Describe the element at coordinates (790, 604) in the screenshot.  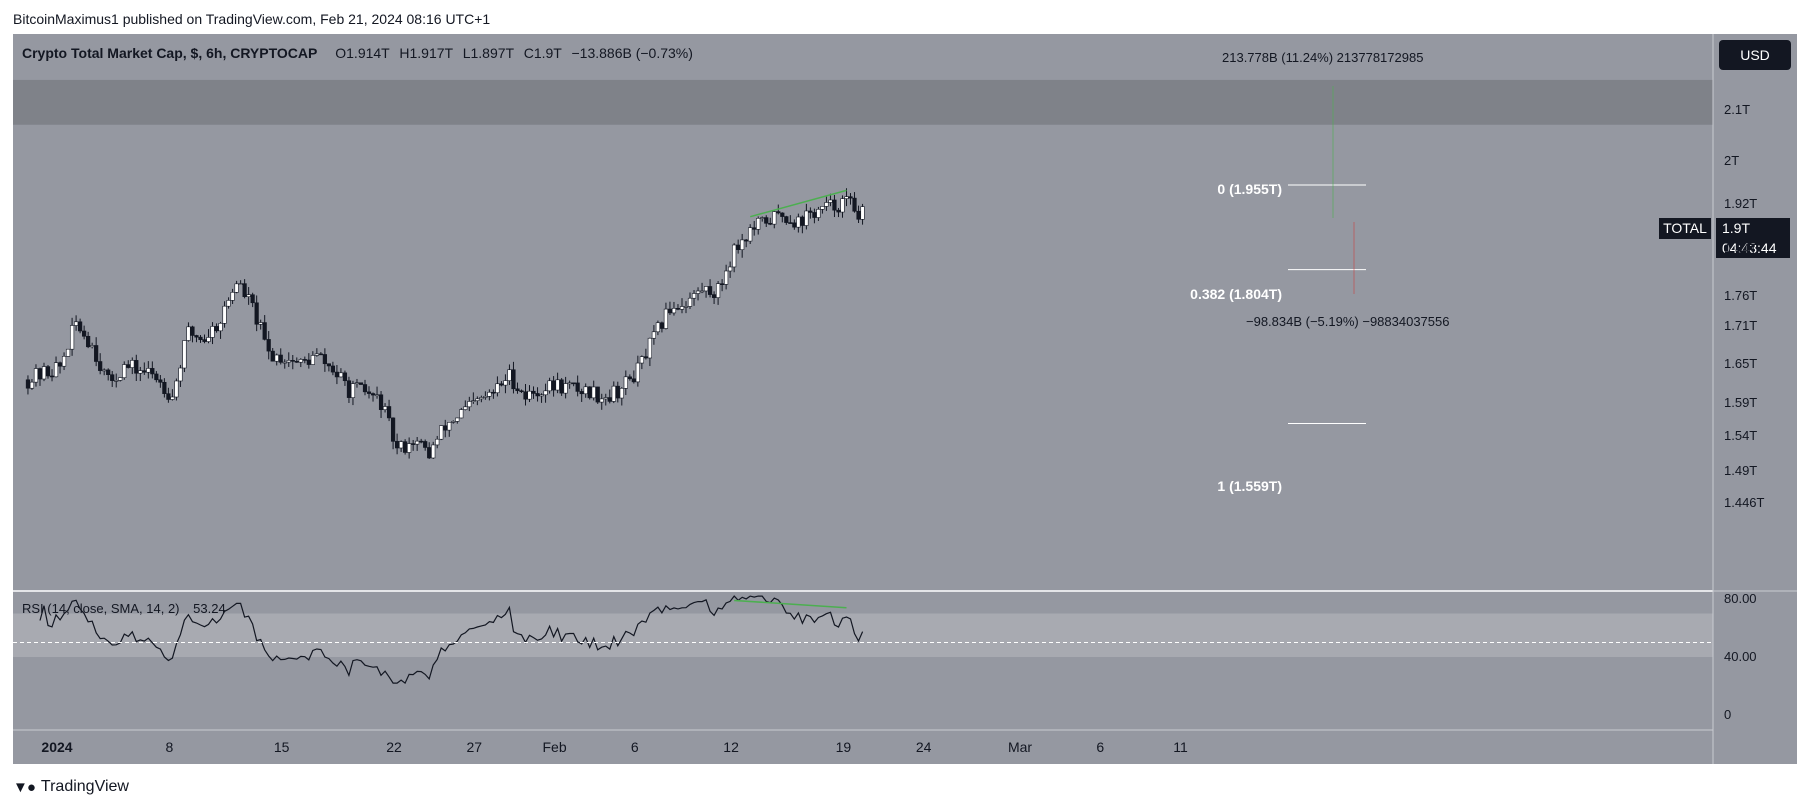
I see `rsi-trend-line` at that location.